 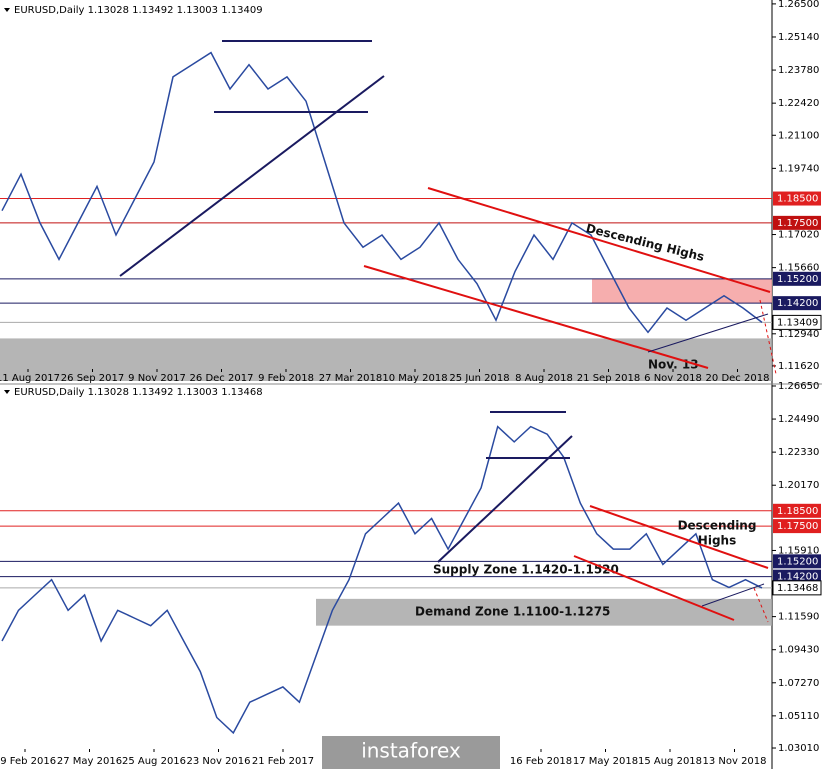 What do you see at coordinates (414, 378) in the screenshot?
I see `x-tick-label: 10 May 2018` at bounding box center [414, 378].